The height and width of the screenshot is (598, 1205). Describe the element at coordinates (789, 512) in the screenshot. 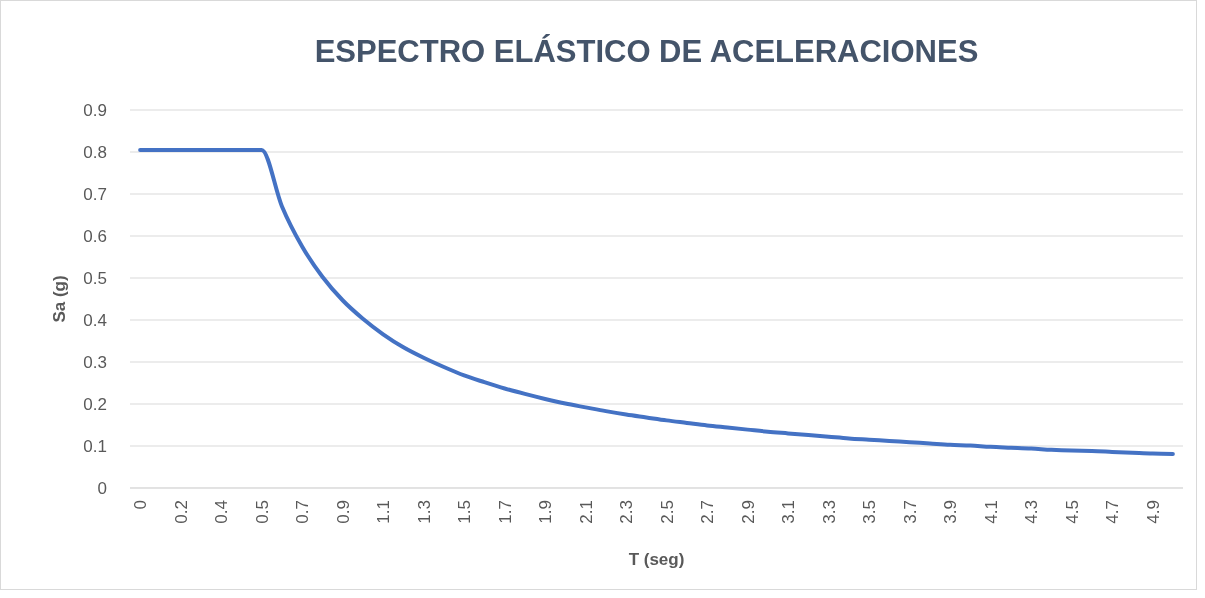

I see `x-tick-label: 3.1` at that location.